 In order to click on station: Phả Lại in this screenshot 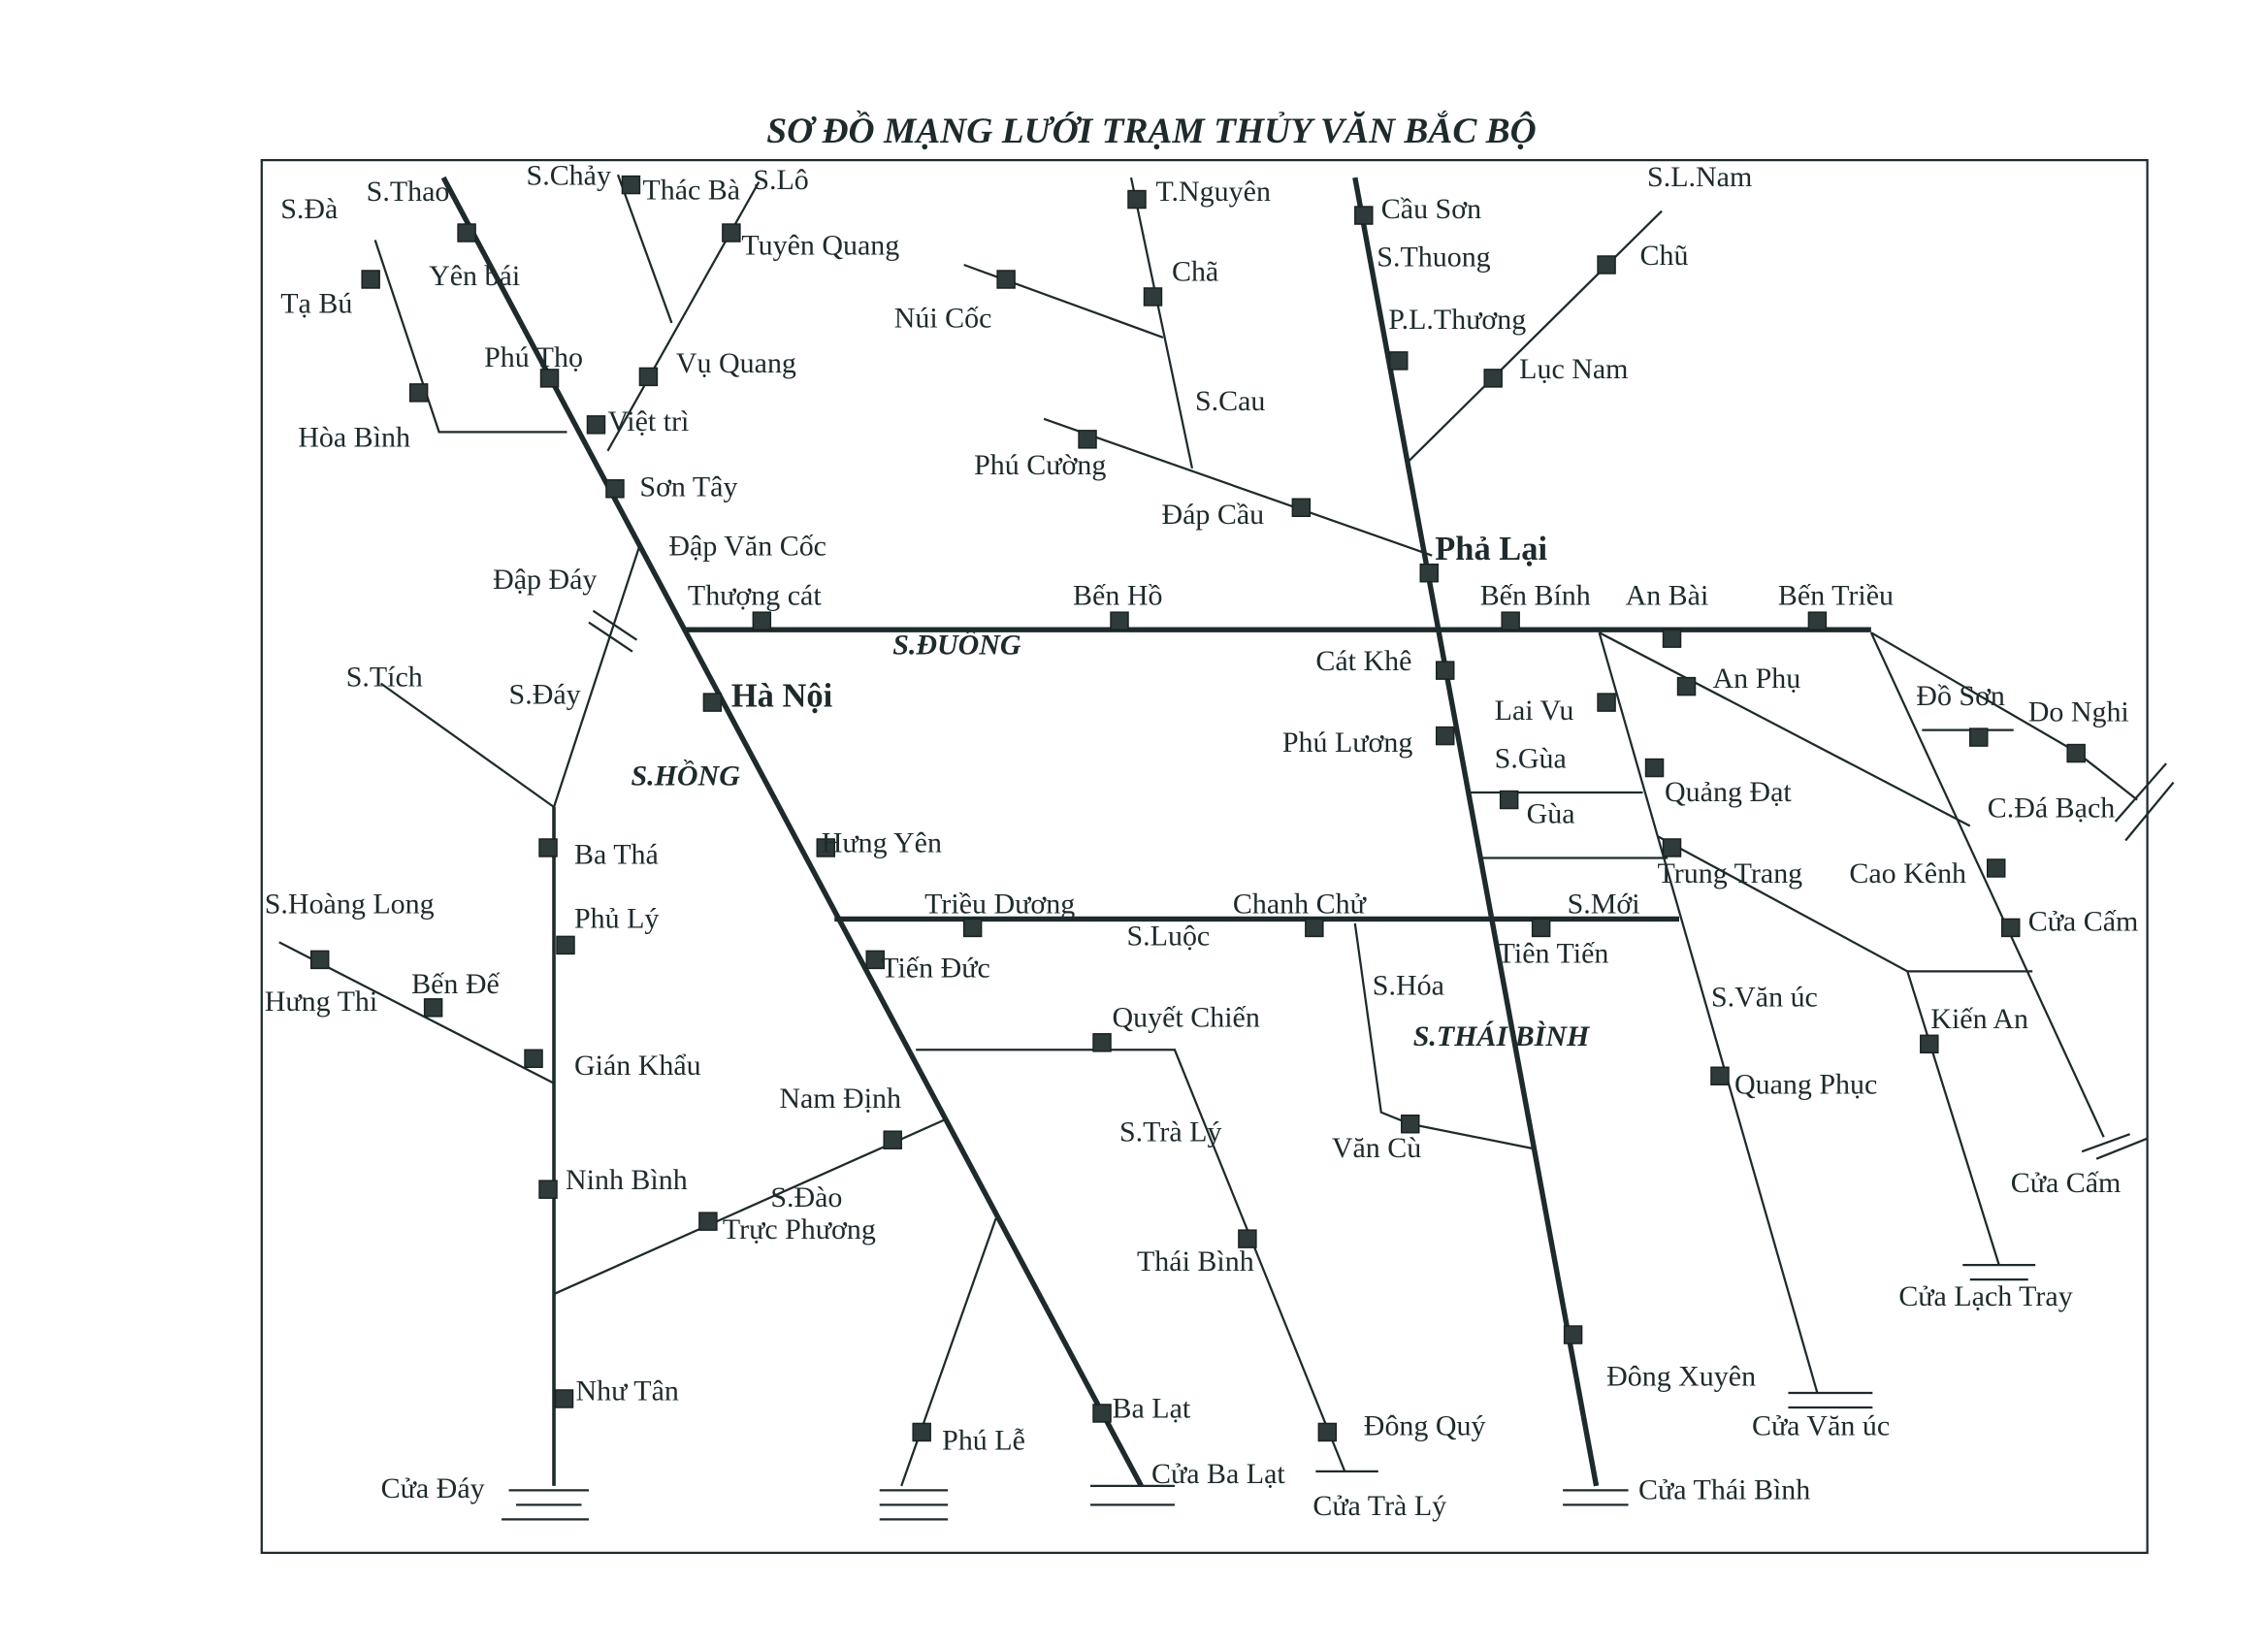, I will do `click(1483, 557)`.